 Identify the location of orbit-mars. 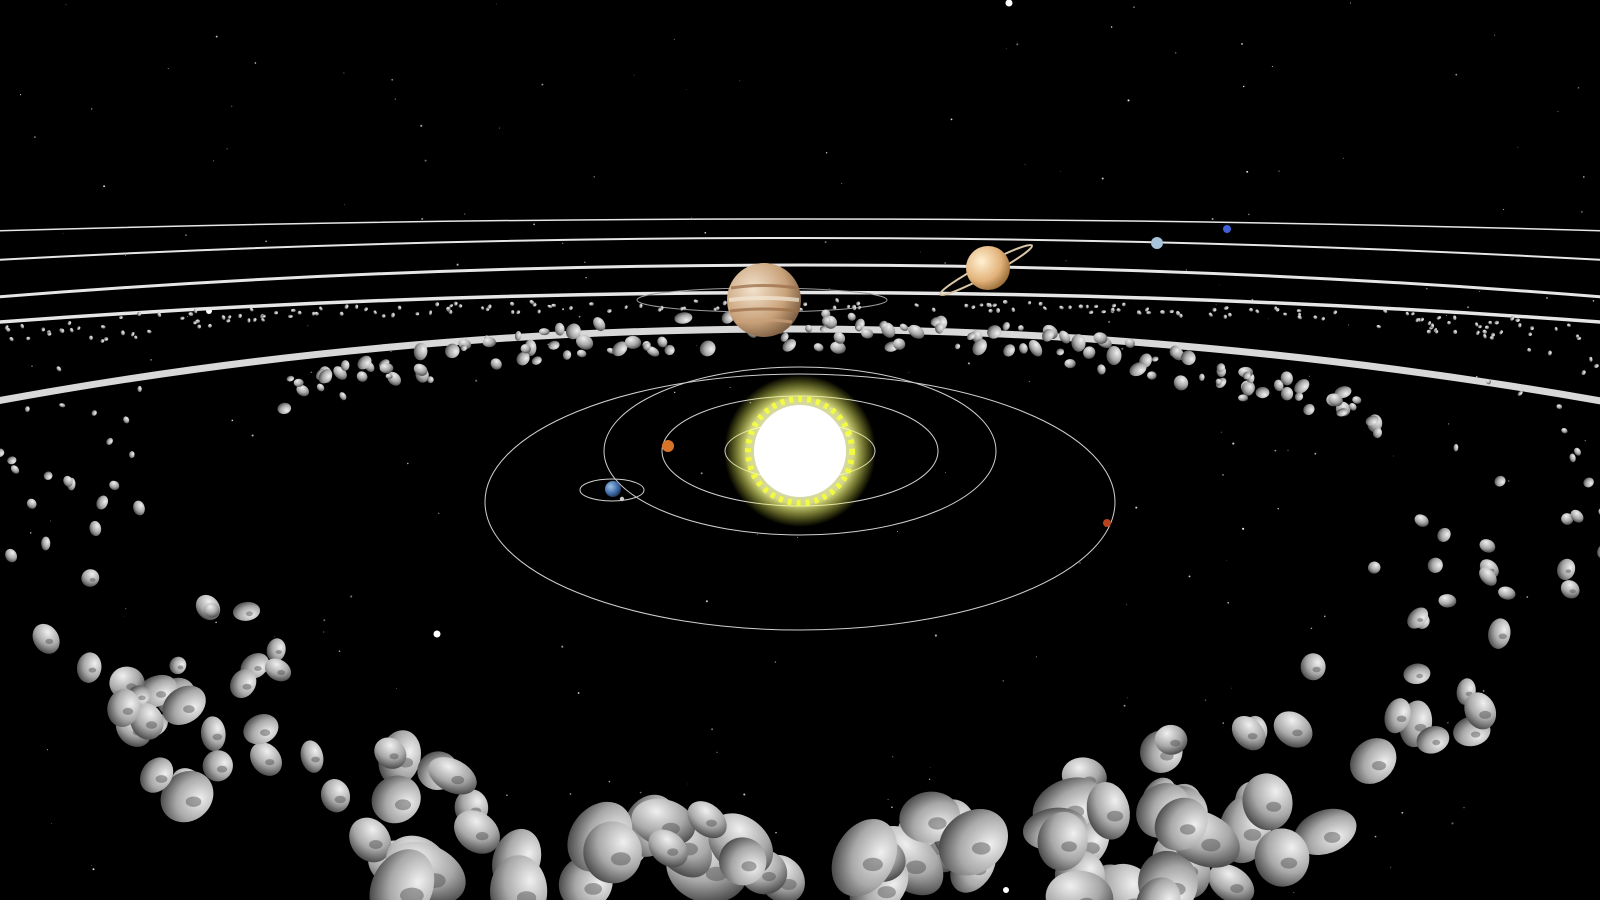
(800, 502).